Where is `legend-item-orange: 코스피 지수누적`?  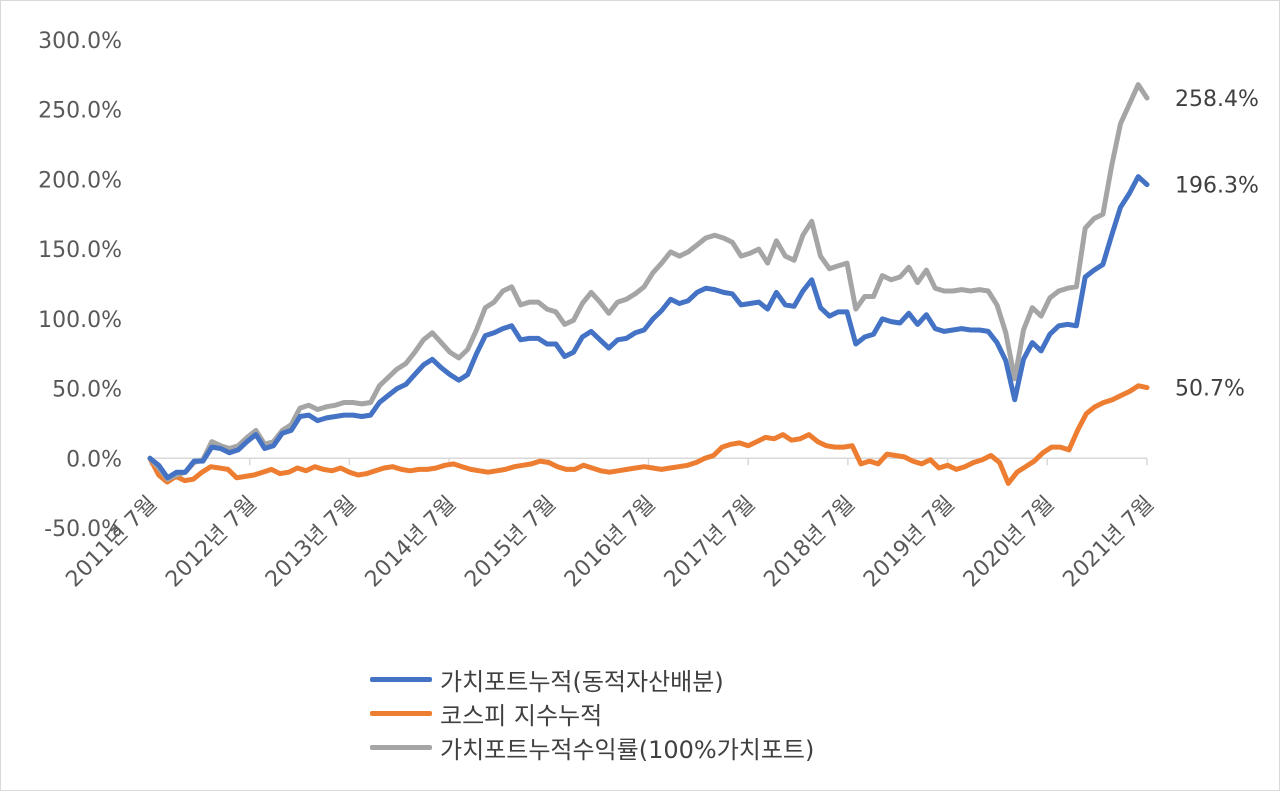
legend-item-orange: 코스피 지수누적 is located at coordinates (592, 713).